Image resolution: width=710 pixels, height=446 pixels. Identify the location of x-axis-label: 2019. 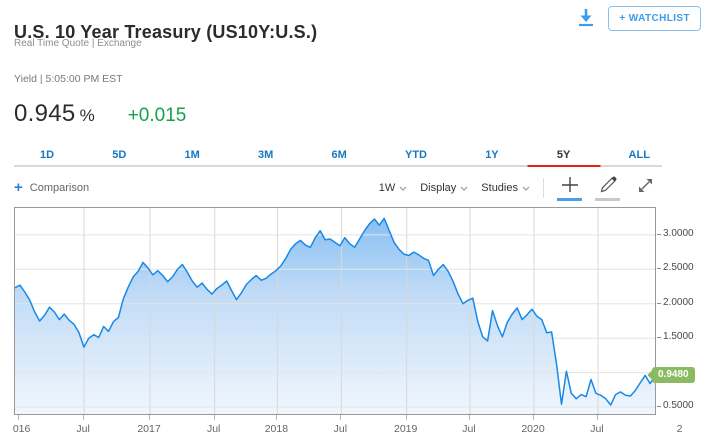
(406, 429).